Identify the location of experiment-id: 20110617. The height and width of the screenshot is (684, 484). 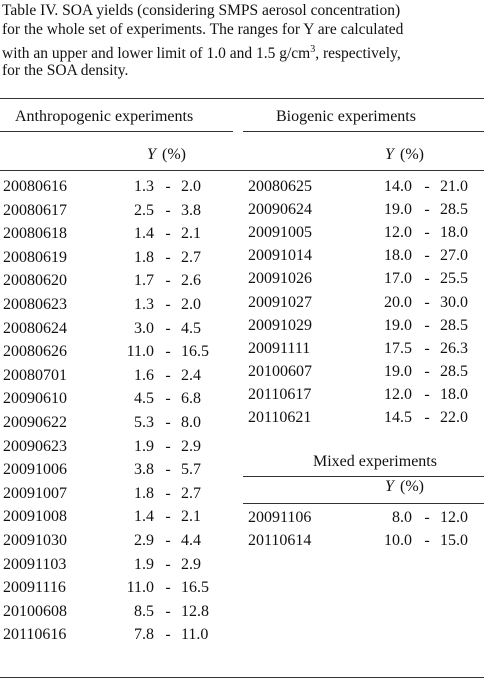
(280, 394).